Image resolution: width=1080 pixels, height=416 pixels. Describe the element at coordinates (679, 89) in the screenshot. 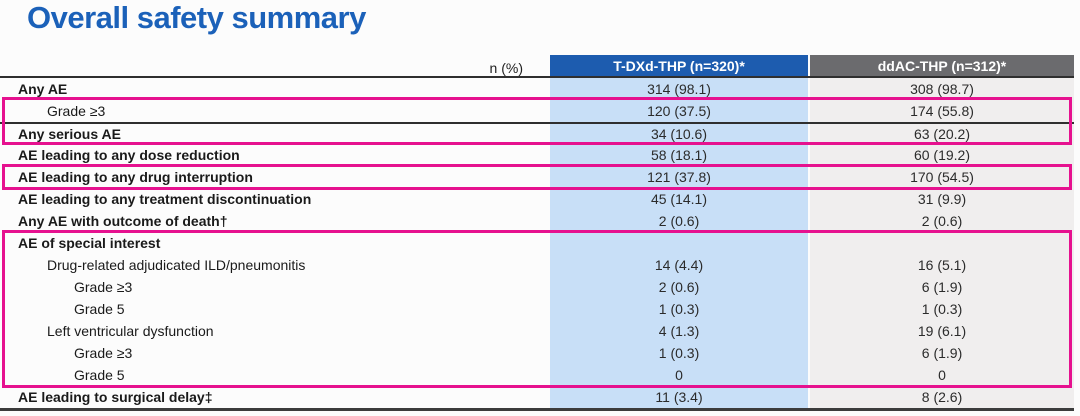

I see `tdxd-value: 314 (98.1)` at that location.